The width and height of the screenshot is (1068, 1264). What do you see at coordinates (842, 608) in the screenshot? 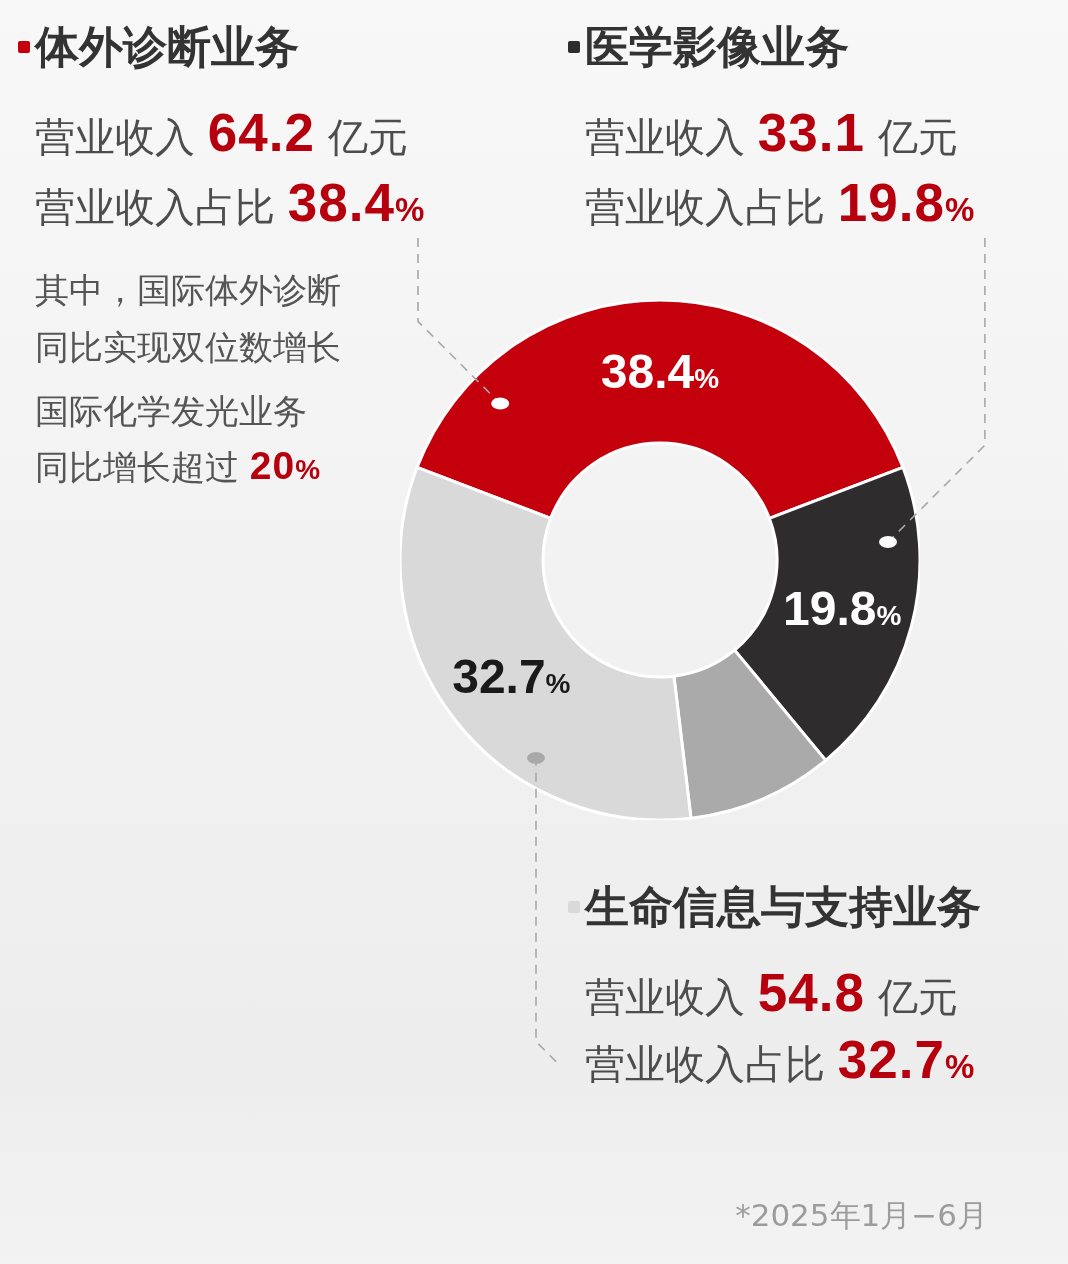
I see `data-label: 19.8%` at bounding box center [842, 608].